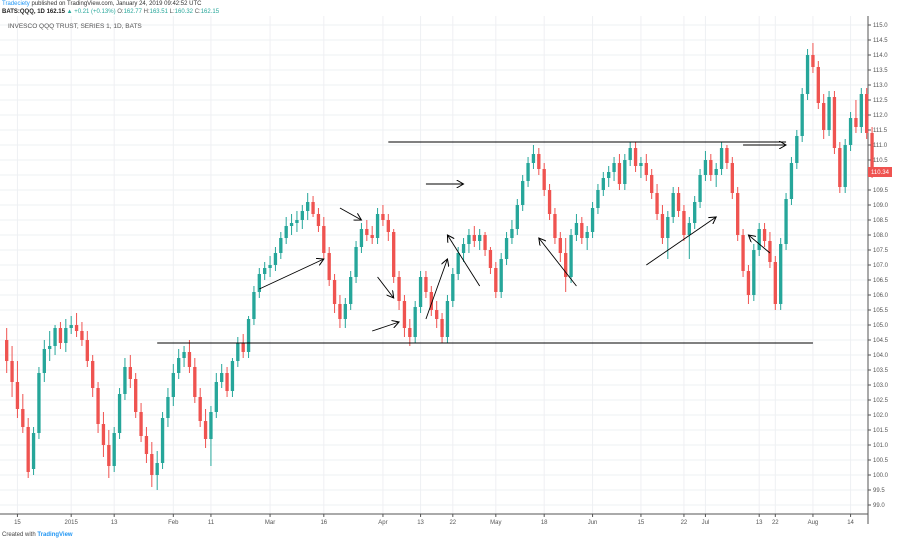  Describe the element at coordinates (880, 131) in the screenshot. I see `y-tick-label: 111.5` at that location.